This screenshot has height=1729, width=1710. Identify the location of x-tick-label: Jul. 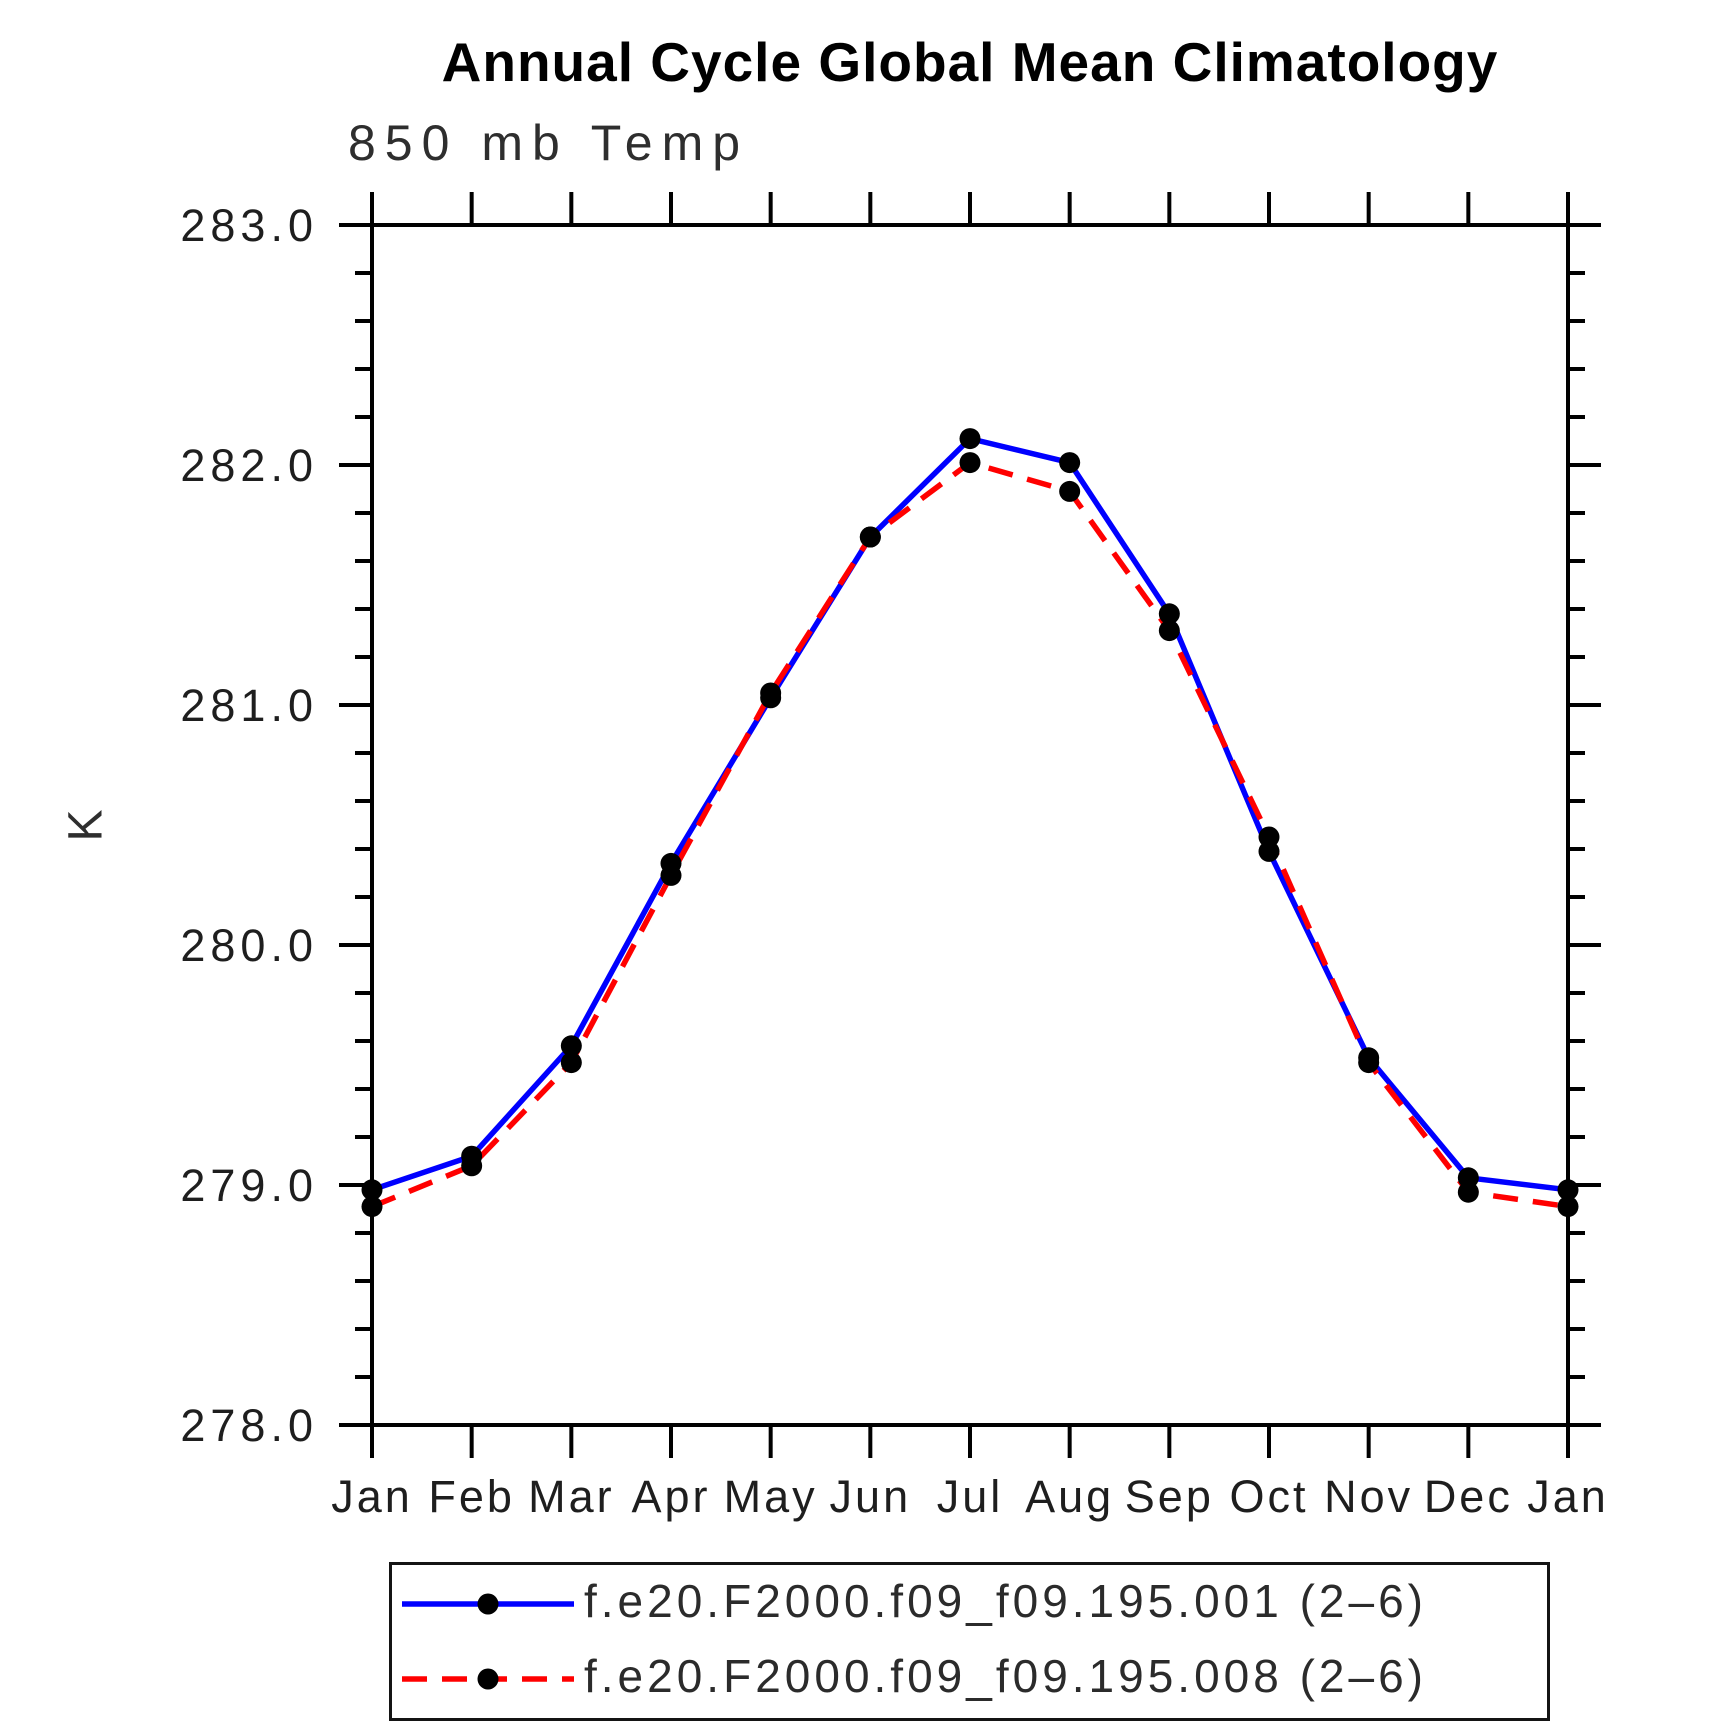
(970, 1496).